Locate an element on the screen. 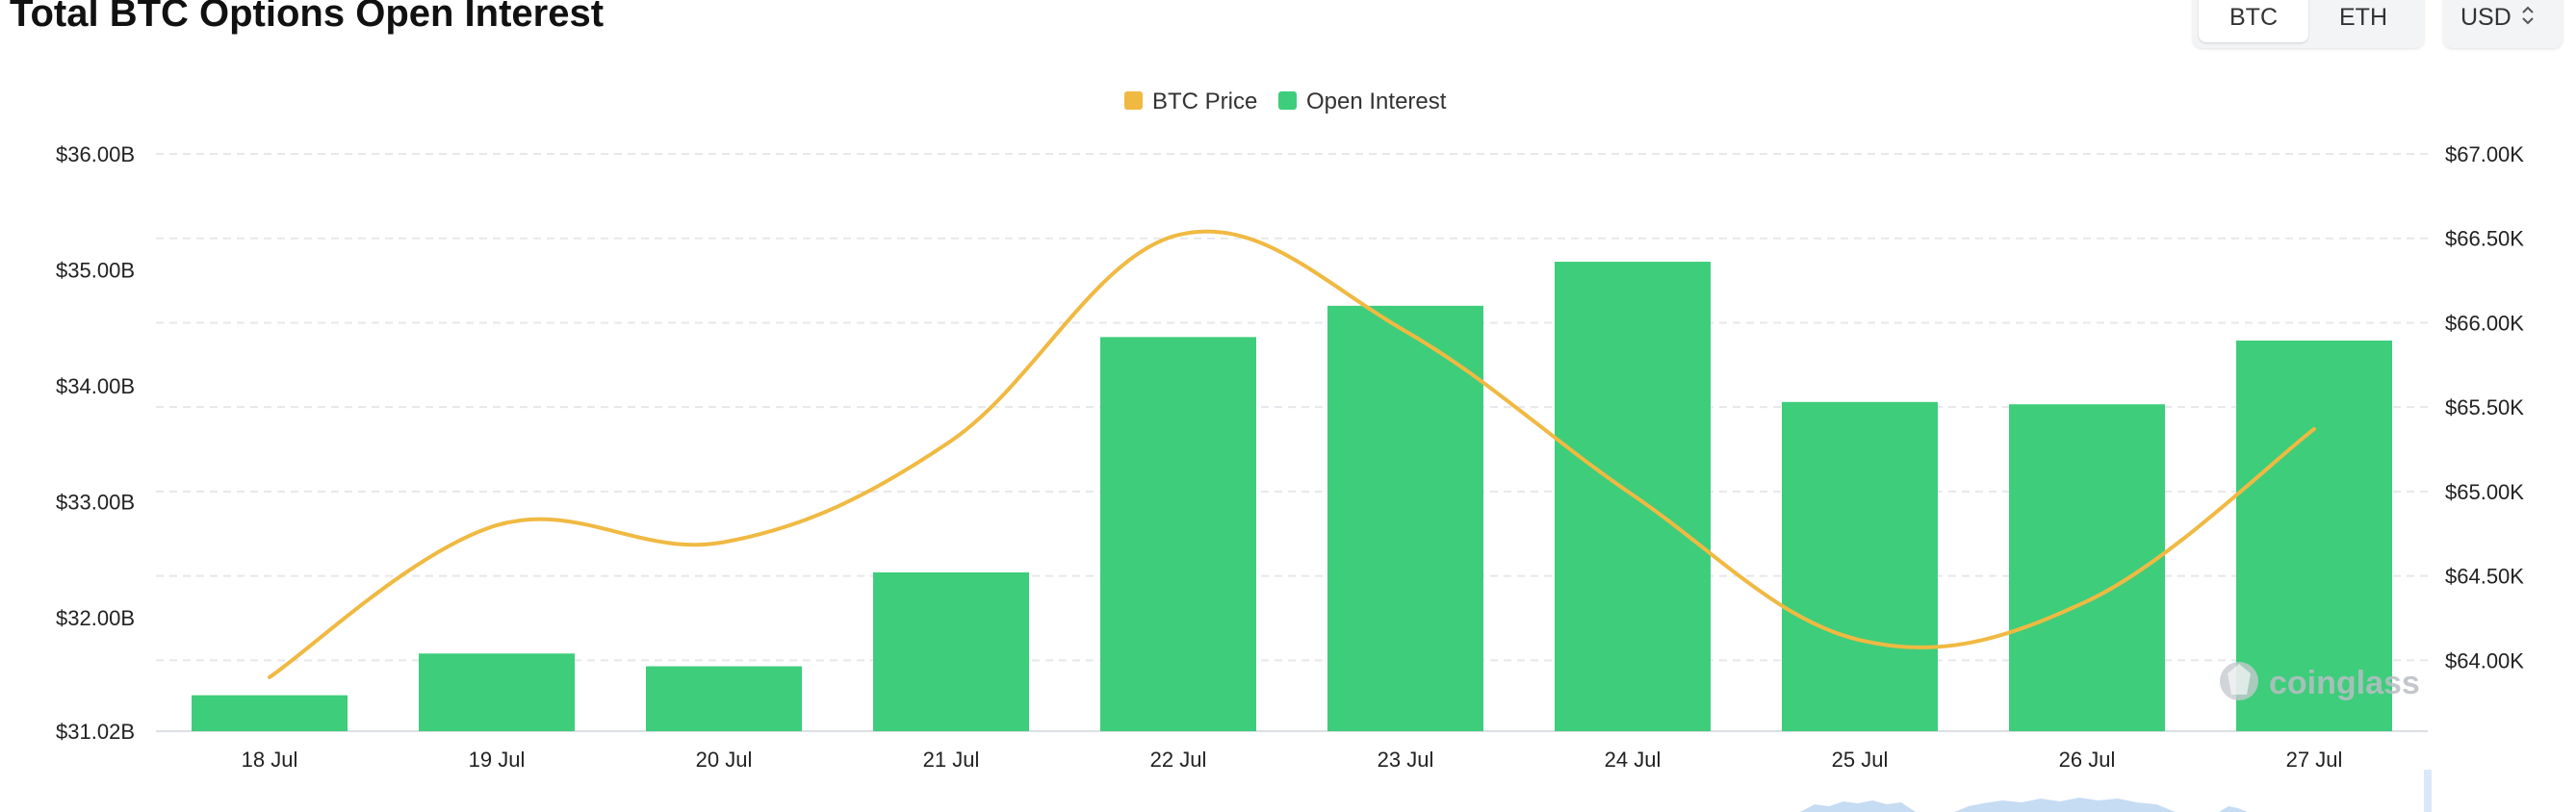  legend-item-open-interest: Open Interest is located at coordinates (1362, 101).